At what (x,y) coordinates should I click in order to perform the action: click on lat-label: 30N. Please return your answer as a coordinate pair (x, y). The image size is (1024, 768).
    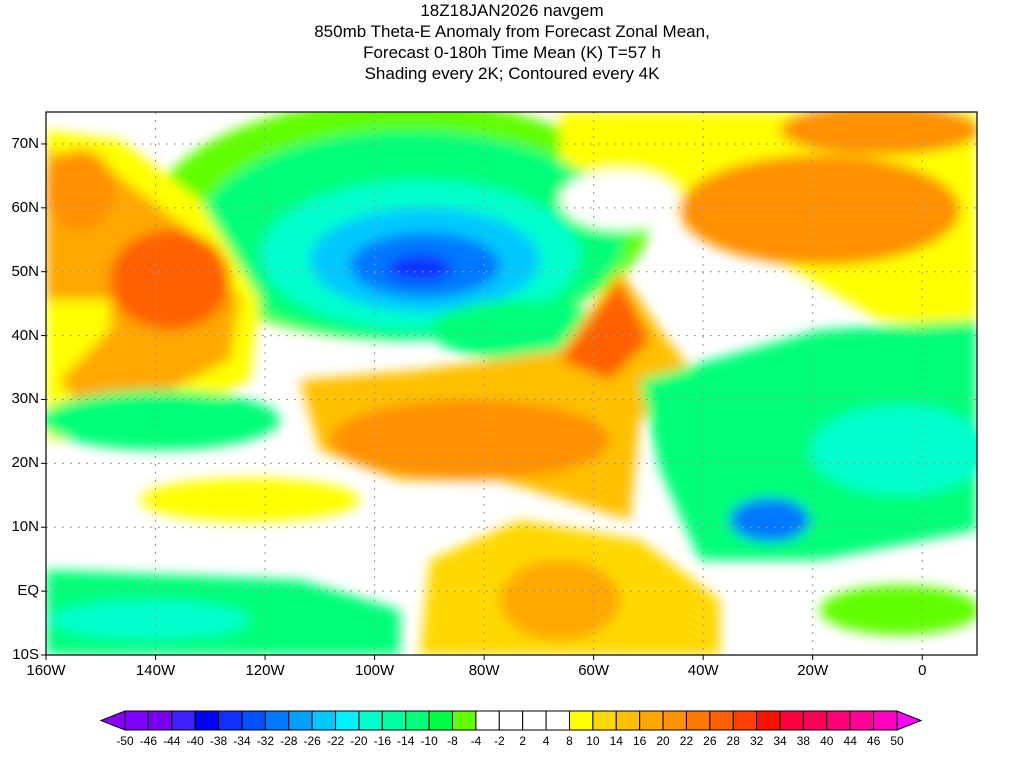
    Looking at the image, I should click on (25, 399).